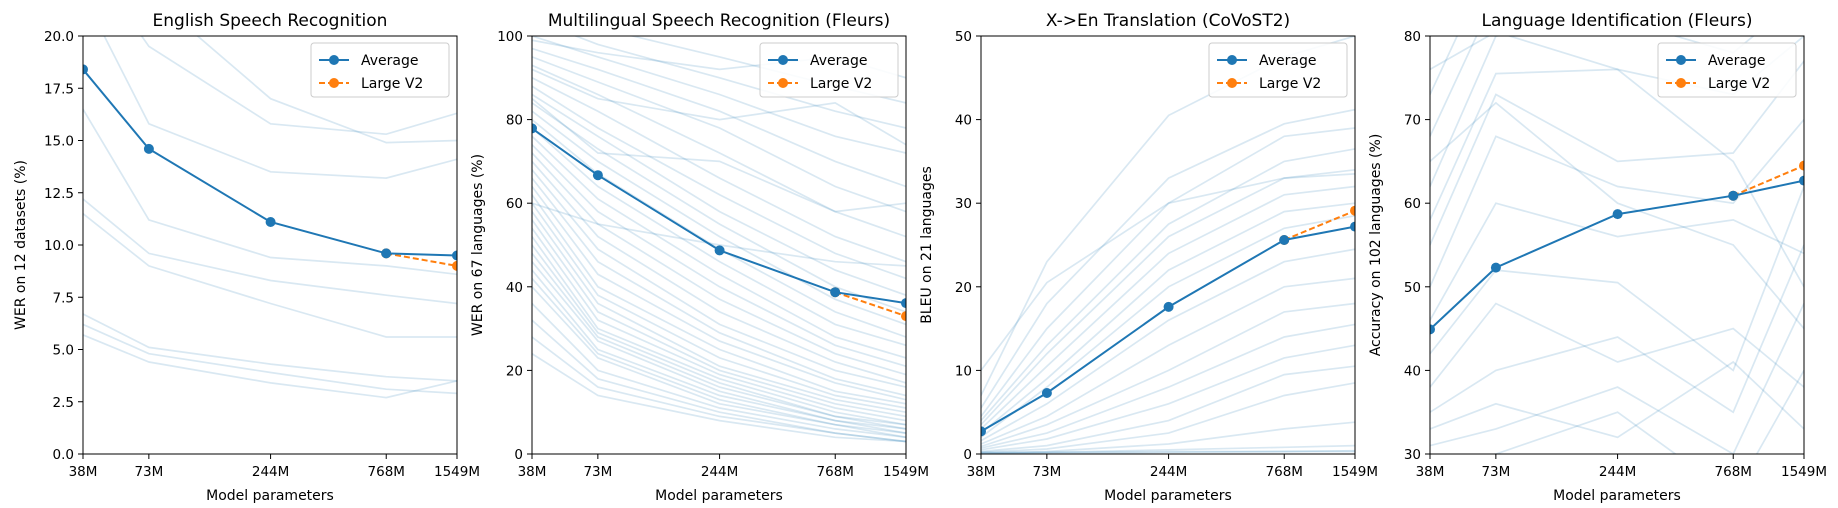 The image size is (1838, 508). Describe the element at coordinates (63, 455) in the screenshot. I see `y-tick-label: 0.0` at that location.